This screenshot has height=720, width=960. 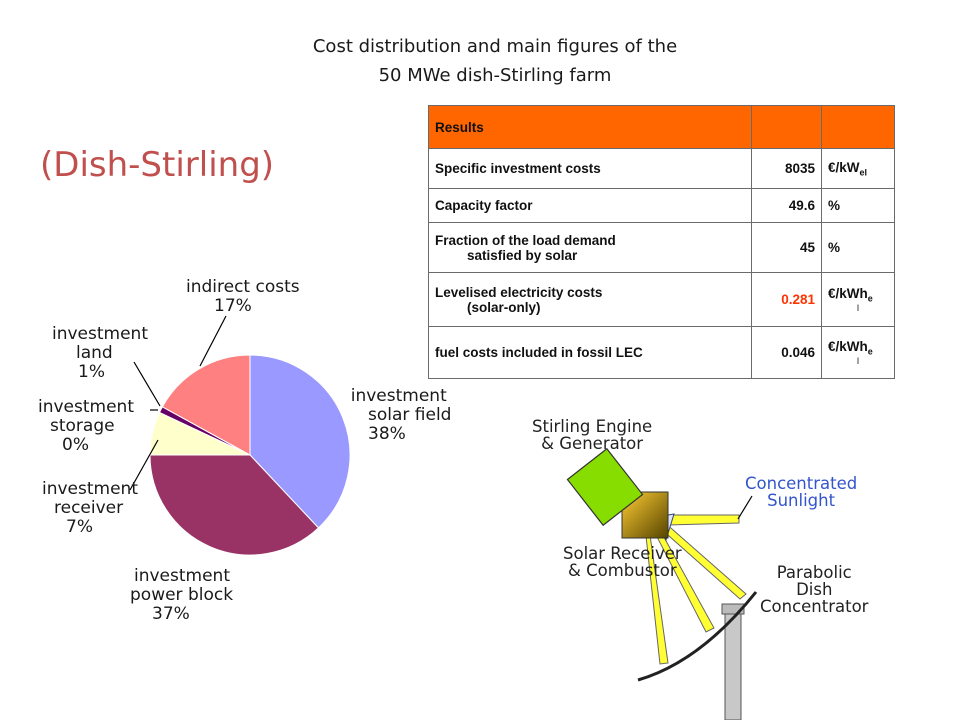 I want to click on stirling-engine, so click(x=605, y=487).